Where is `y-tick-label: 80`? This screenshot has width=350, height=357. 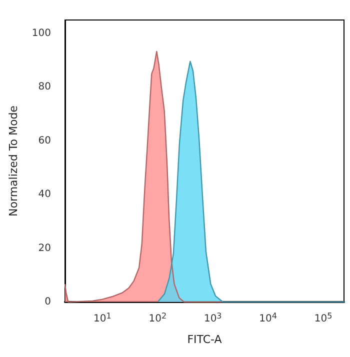
y-tick-label: 80 is located at coordinates (44, 87).